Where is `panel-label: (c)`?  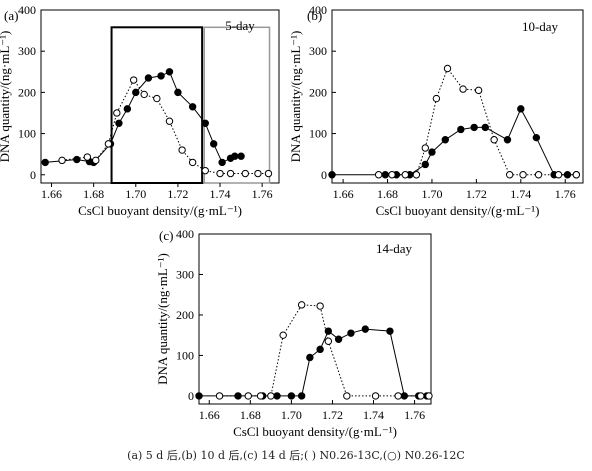
panel-label: (c) is located at coordinates (166, 235).